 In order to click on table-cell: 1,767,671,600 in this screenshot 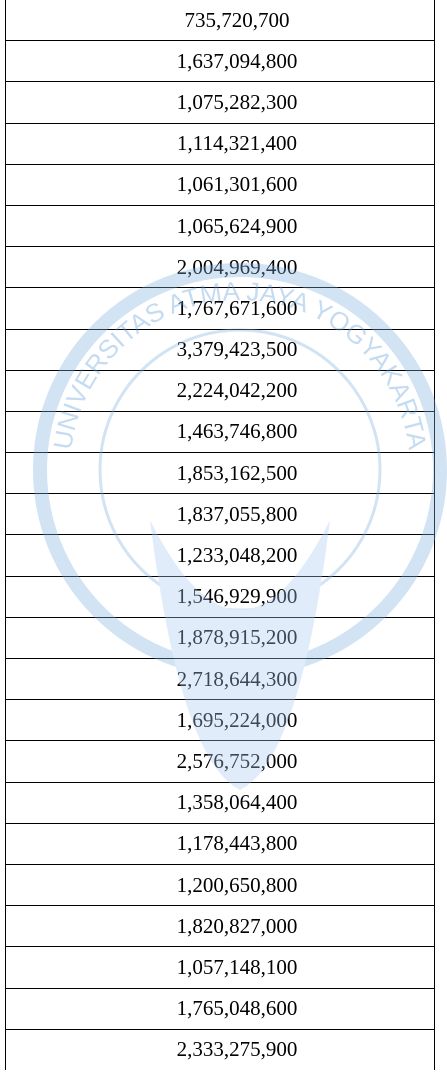, I will do `click(220, 308)`.